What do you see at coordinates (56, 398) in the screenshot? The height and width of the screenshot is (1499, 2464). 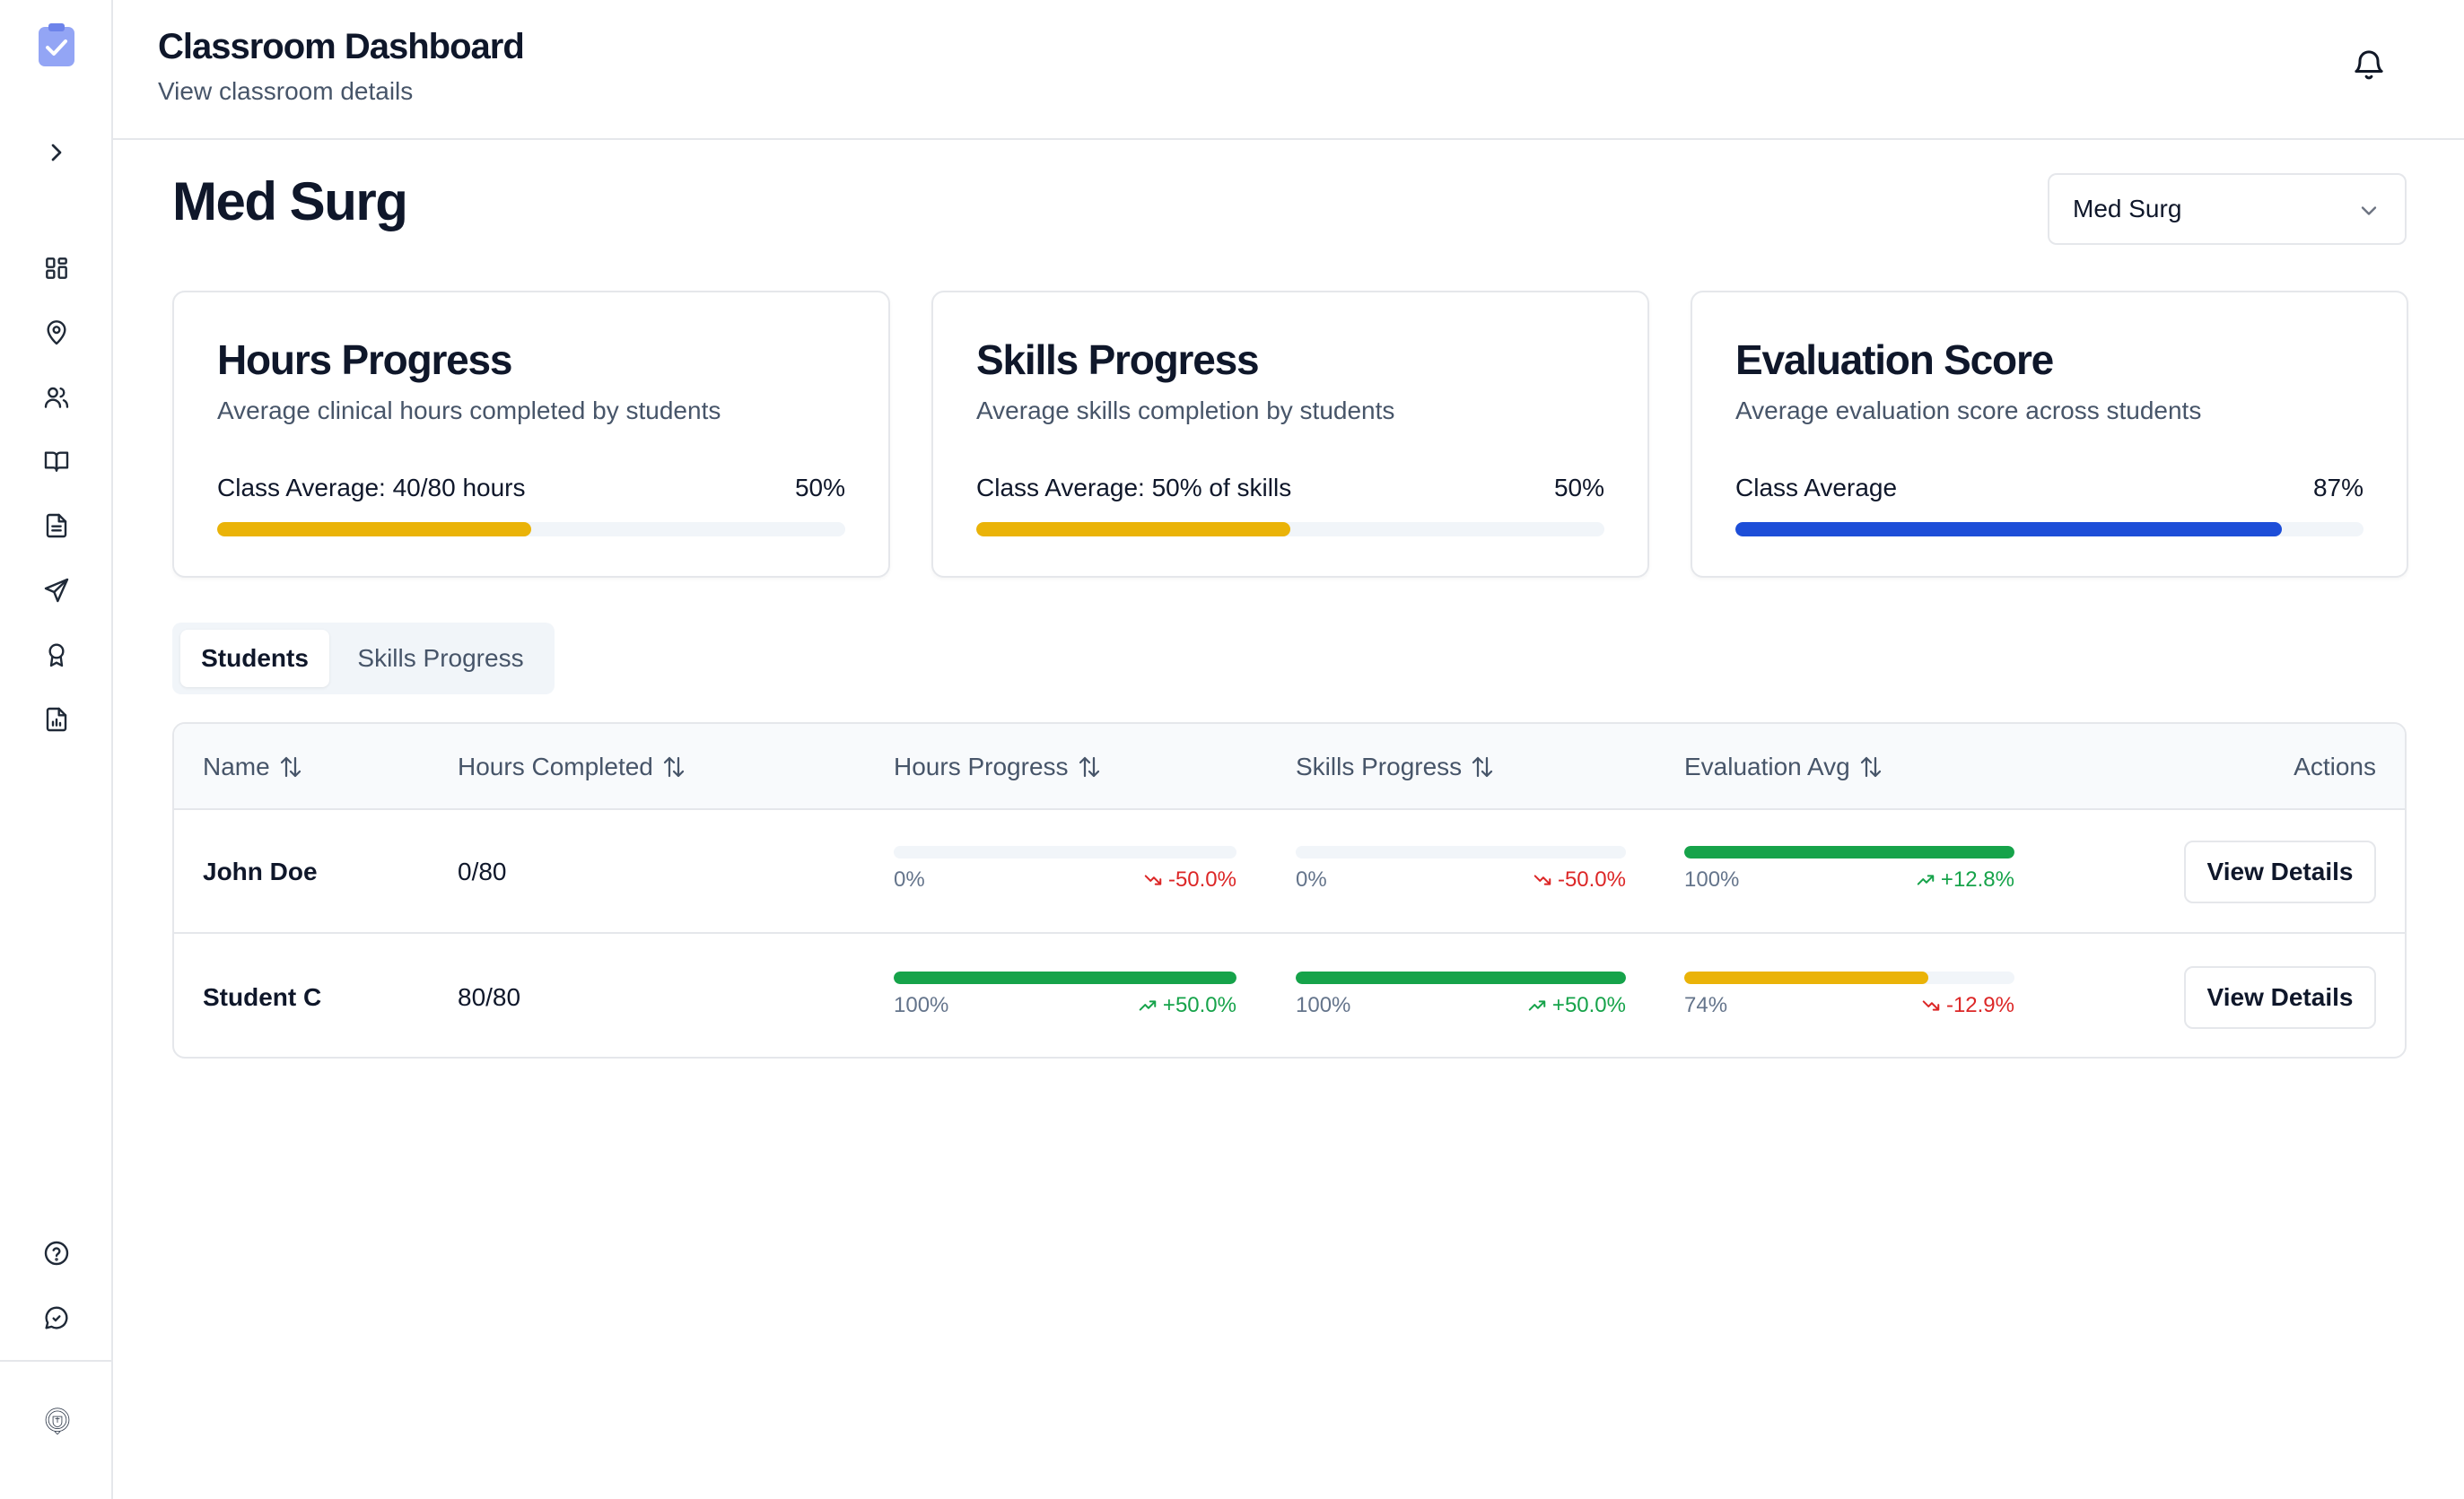 I see `users-icon` at bounding box center [56, 398].